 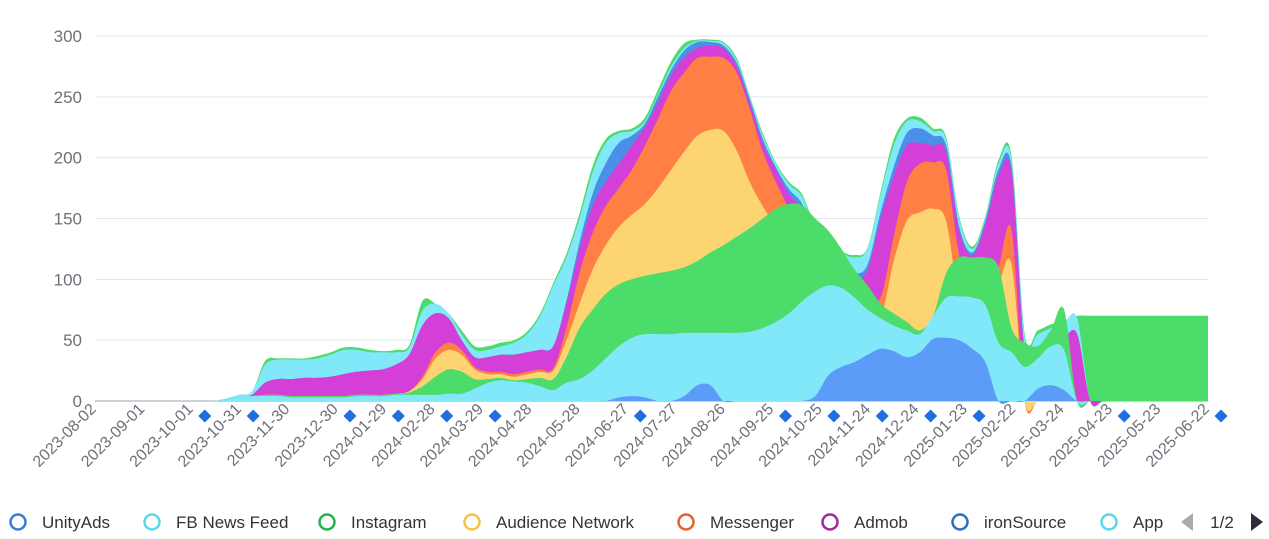 I want to click on y-tick-label: 200, so click(x=68, y=158).